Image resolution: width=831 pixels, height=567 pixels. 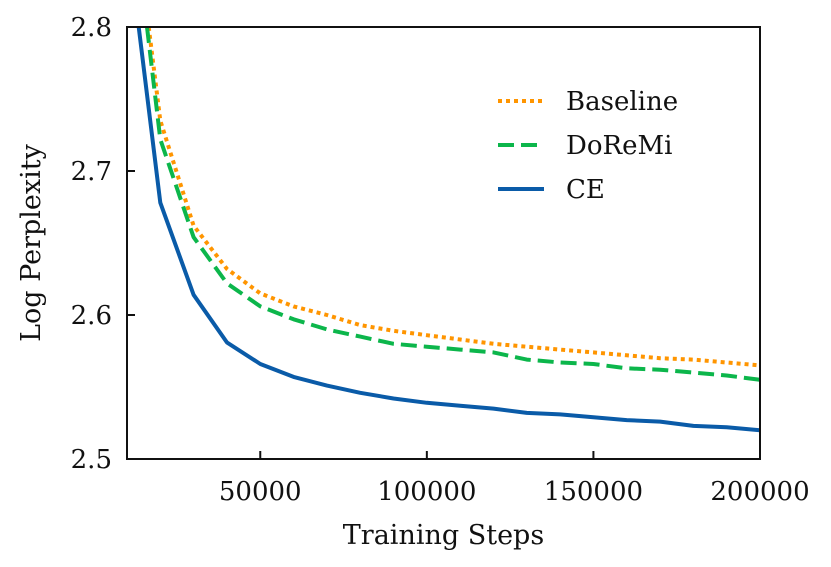 What do you see at coordinates (426, 492) in the screenshot?
I see `x-tick-label: 100000` at bounding box center [426, 492].